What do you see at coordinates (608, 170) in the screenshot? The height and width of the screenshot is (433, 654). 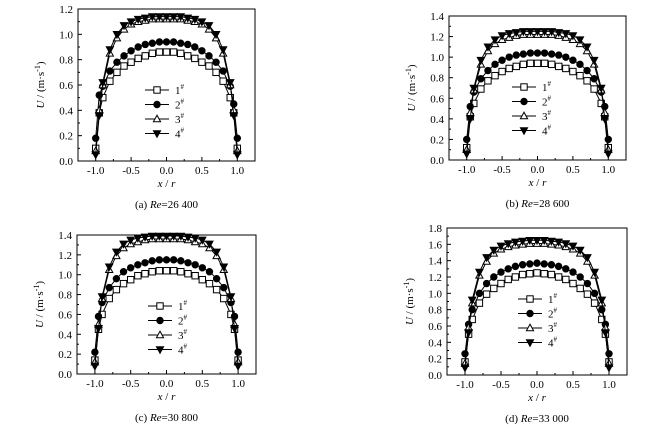 I see `x-tick-label: 1.0` at bounding box center [608, 170].